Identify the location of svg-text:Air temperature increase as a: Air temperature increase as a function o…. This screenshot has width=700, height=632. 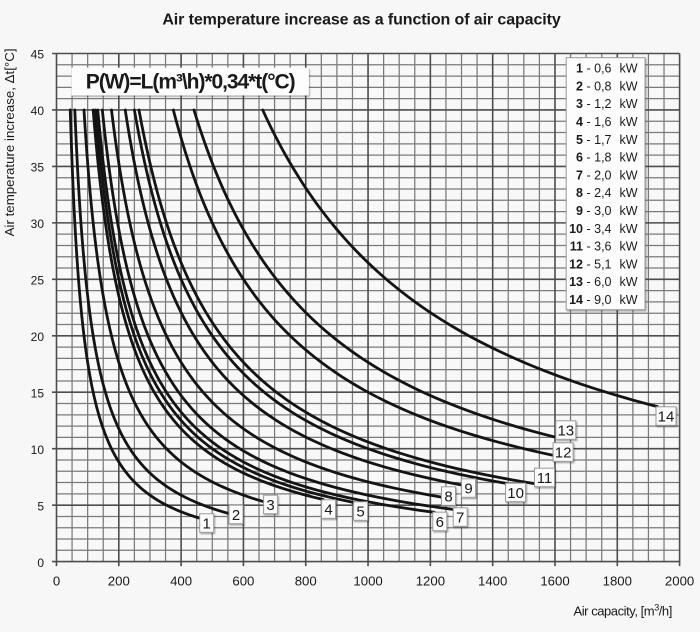
(361, 20).